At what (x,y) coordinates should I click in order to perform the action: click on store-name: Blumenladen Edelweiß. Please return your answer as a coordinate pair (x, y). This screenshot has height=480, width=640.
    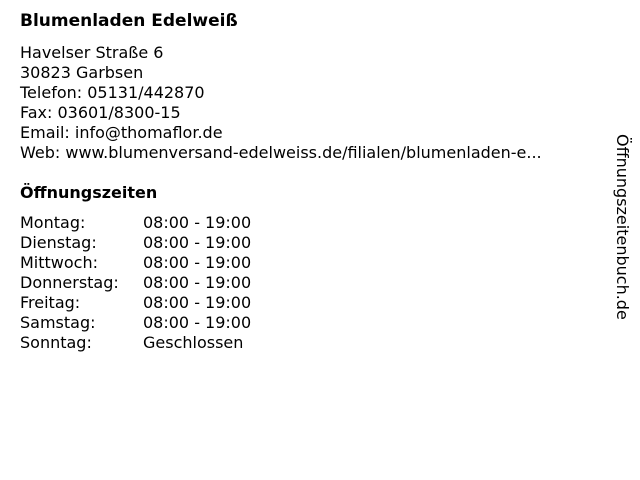
    Looking at the image, I should click on (129, 21).